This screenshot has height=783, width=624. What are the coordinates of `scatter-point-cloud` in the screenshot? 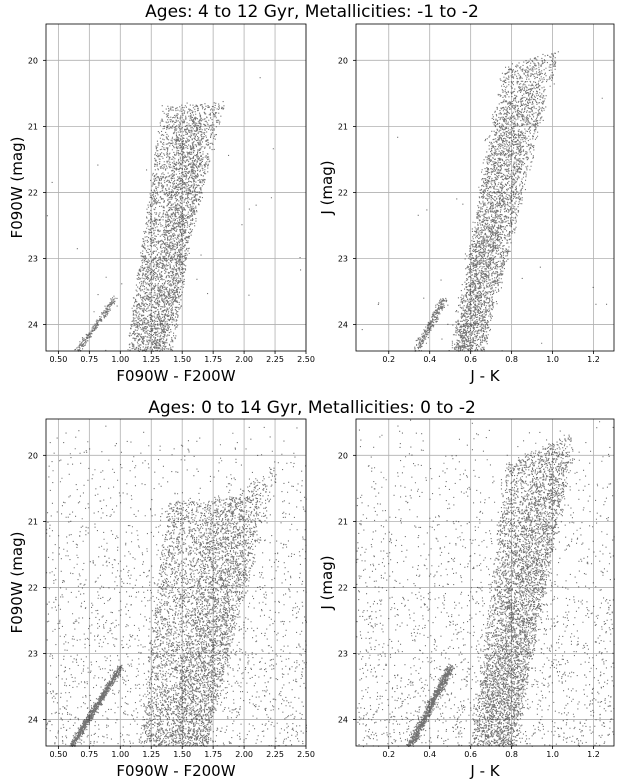 It's located at (174, 214).